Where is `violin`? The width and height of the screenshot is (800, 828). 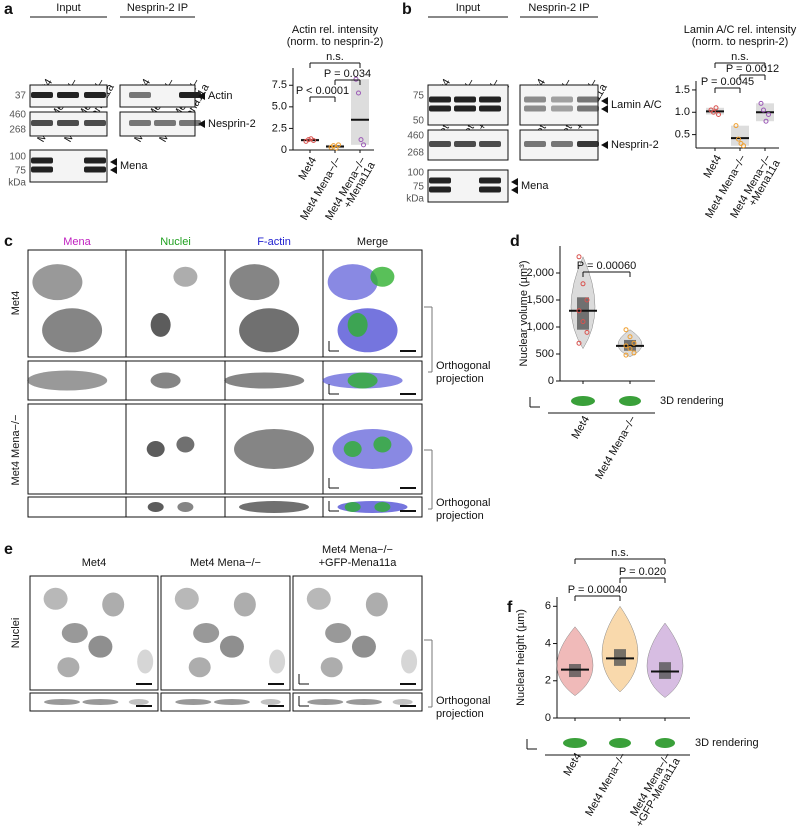 violin is located at coordinates (620, 649).